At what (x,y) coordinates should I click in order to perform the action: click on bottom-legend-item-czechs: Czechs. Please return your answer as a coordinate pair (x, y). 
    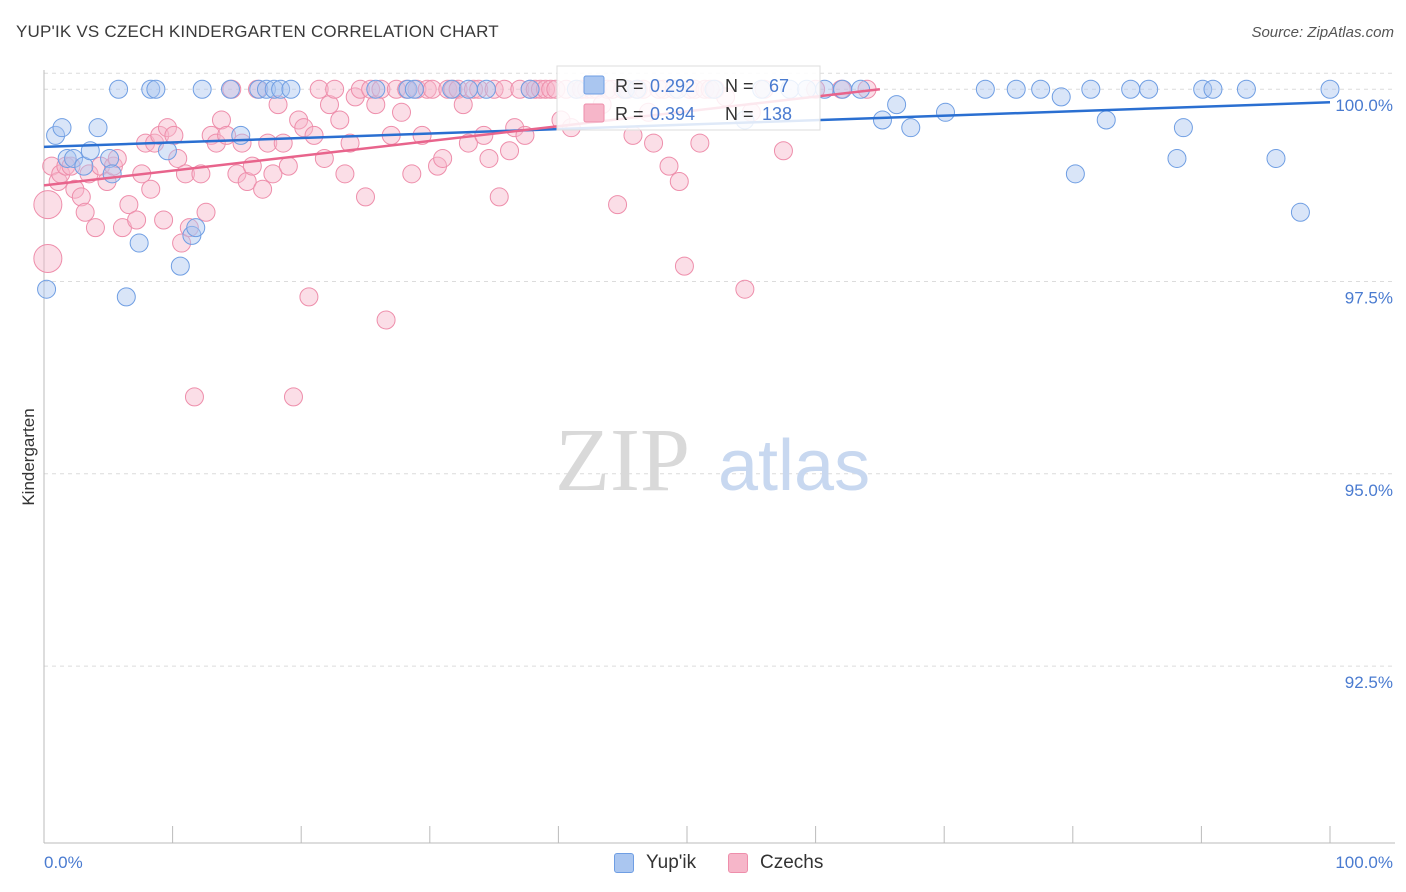
    Looking at the image, I should click on (775, 863).